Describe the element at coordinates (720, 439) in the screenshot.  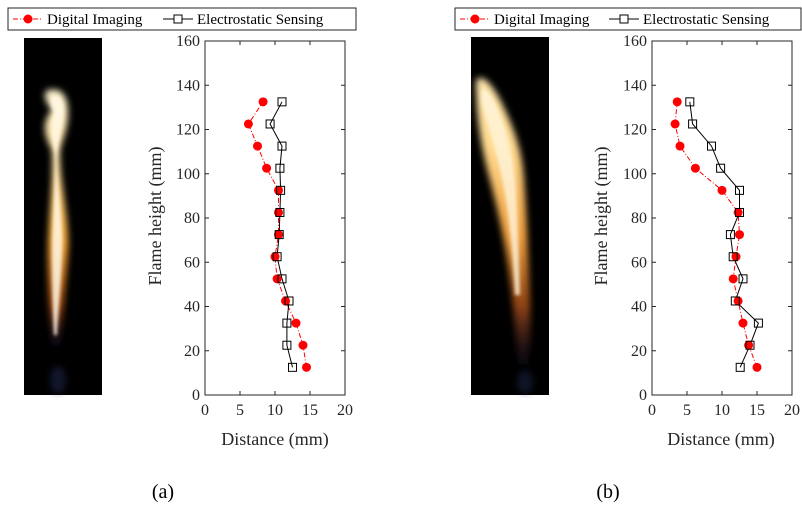
I see `x-axis-label-b: Distance (mm)` at that location.